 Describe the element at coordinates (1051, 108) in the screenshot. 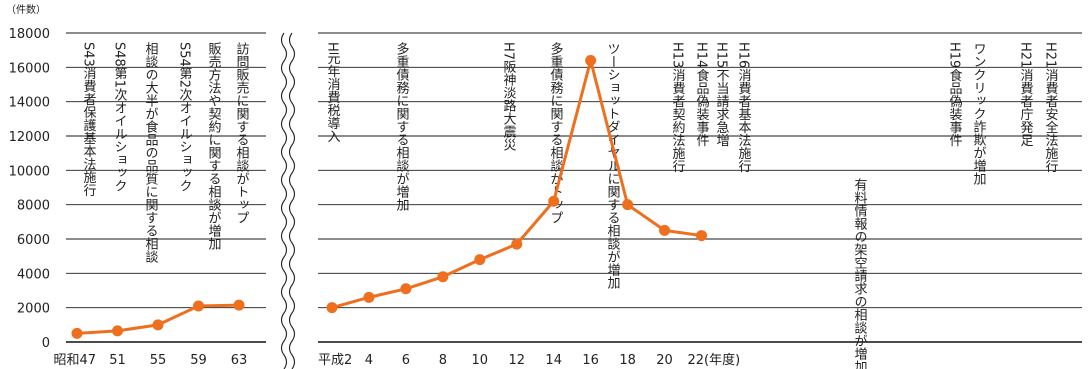

I see `annotation-label: H21消費者安全法施行` at that location.